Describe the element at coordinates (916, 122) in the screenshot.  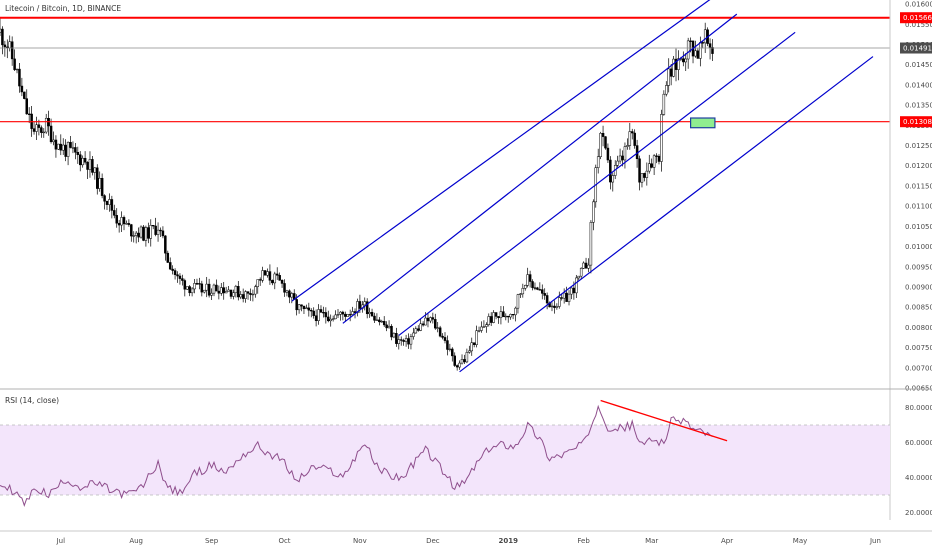
I see `price-badge: 0.013089` at that location.